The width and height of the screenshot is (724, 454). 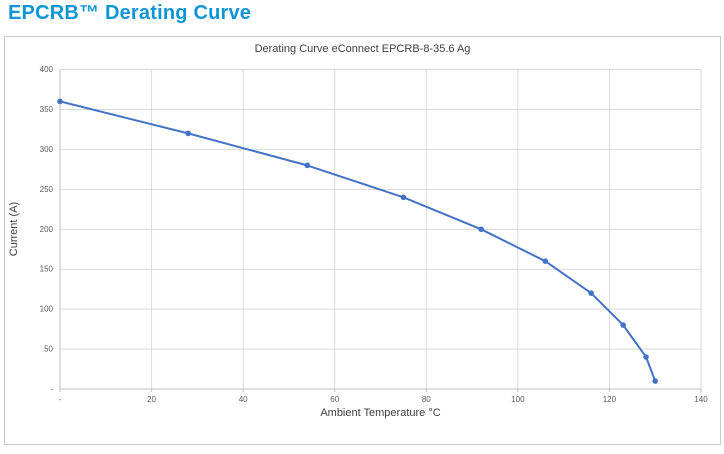 What do you see at coordinates (362, 49) in the screenshot?
I see `chart-title: Derating Curve eConnect EPCRB-8-35.6 Ag` at bounding box center [362, 49].